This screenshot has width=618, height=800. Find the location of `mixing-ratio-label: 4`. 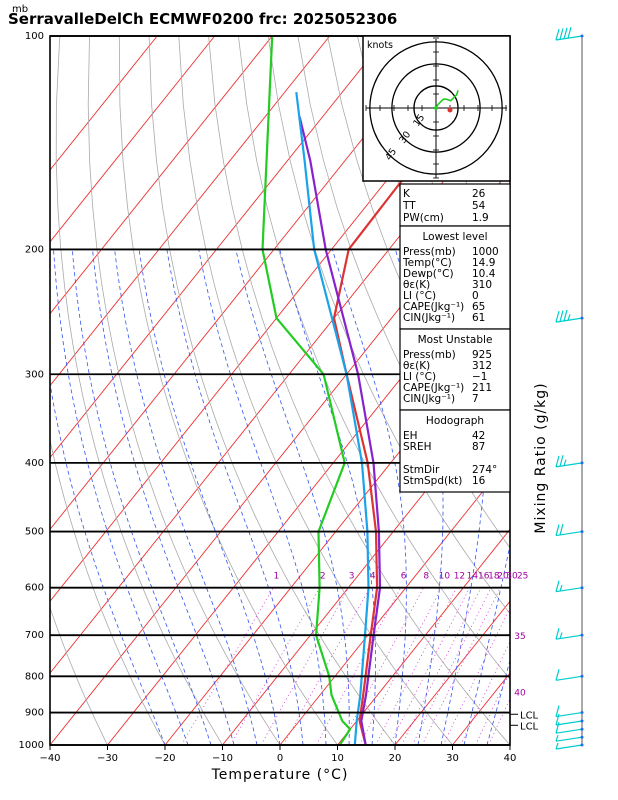

mixing-ratio-label: 4 is located at coordinates (373, 577).